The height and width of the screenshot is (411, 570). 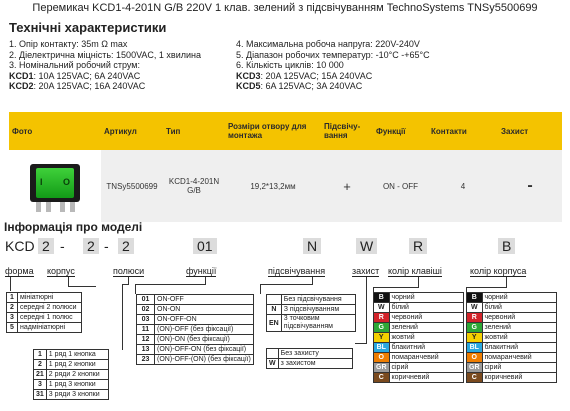 What do you see at coordinates (61, 271) in the screenshot?
I see `label-body: корпус` at bounding box center [61, 271].